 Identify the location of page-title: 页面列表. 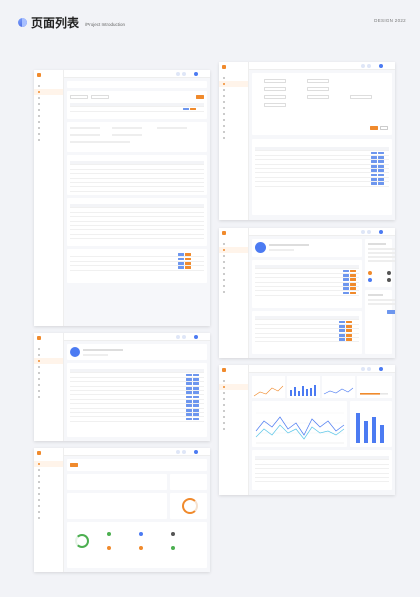
(55, 22).